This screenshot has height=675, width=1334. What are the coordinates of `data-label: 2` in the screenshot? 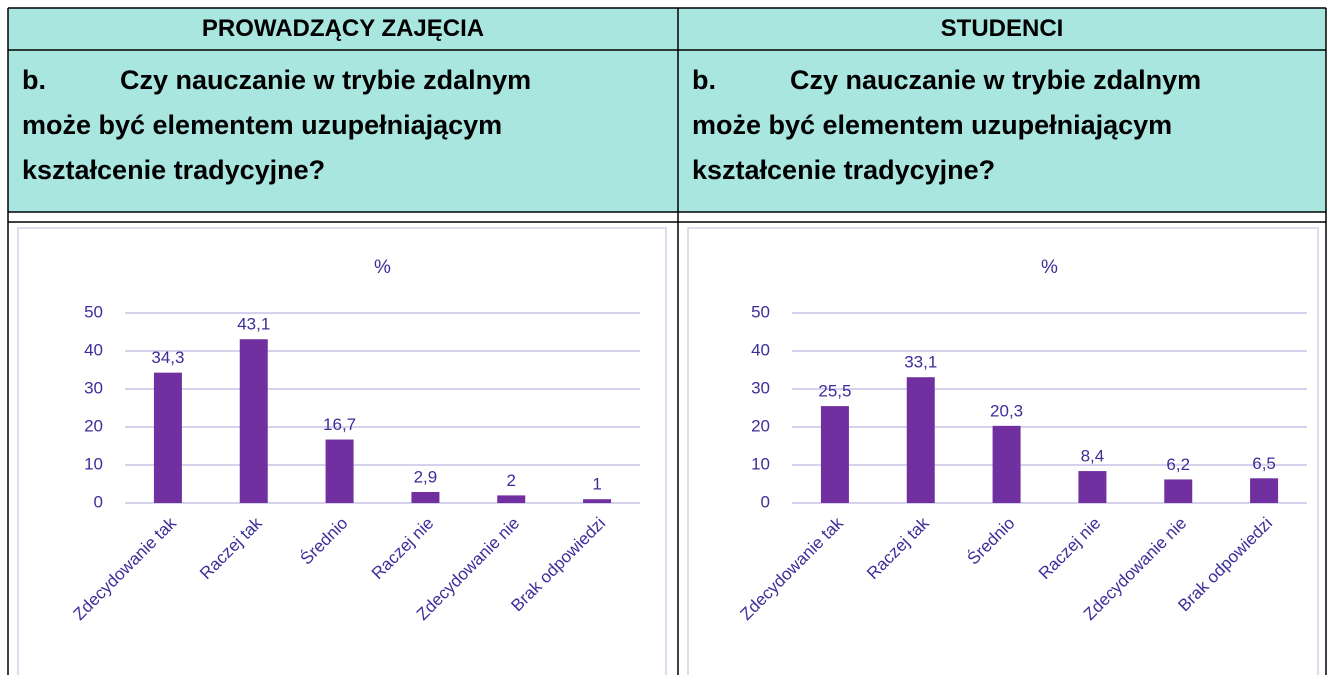 It's located at (511, 480).